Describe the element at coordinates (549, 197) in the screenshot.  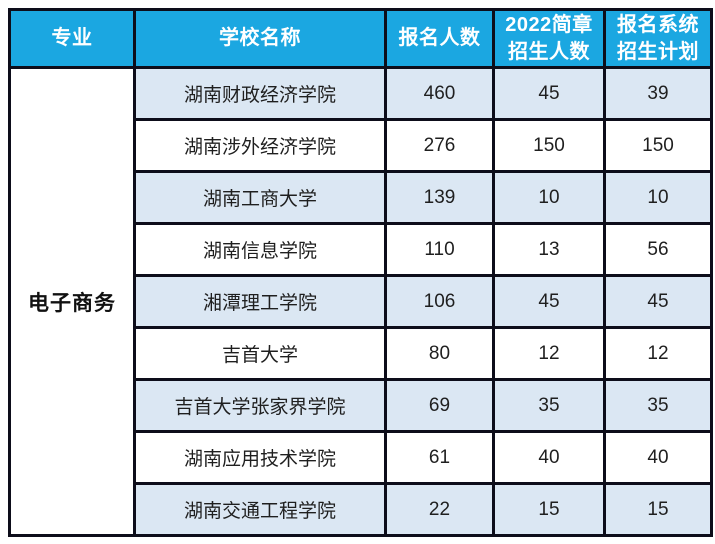
I see `brochure-plan-cell: 10` at that location.